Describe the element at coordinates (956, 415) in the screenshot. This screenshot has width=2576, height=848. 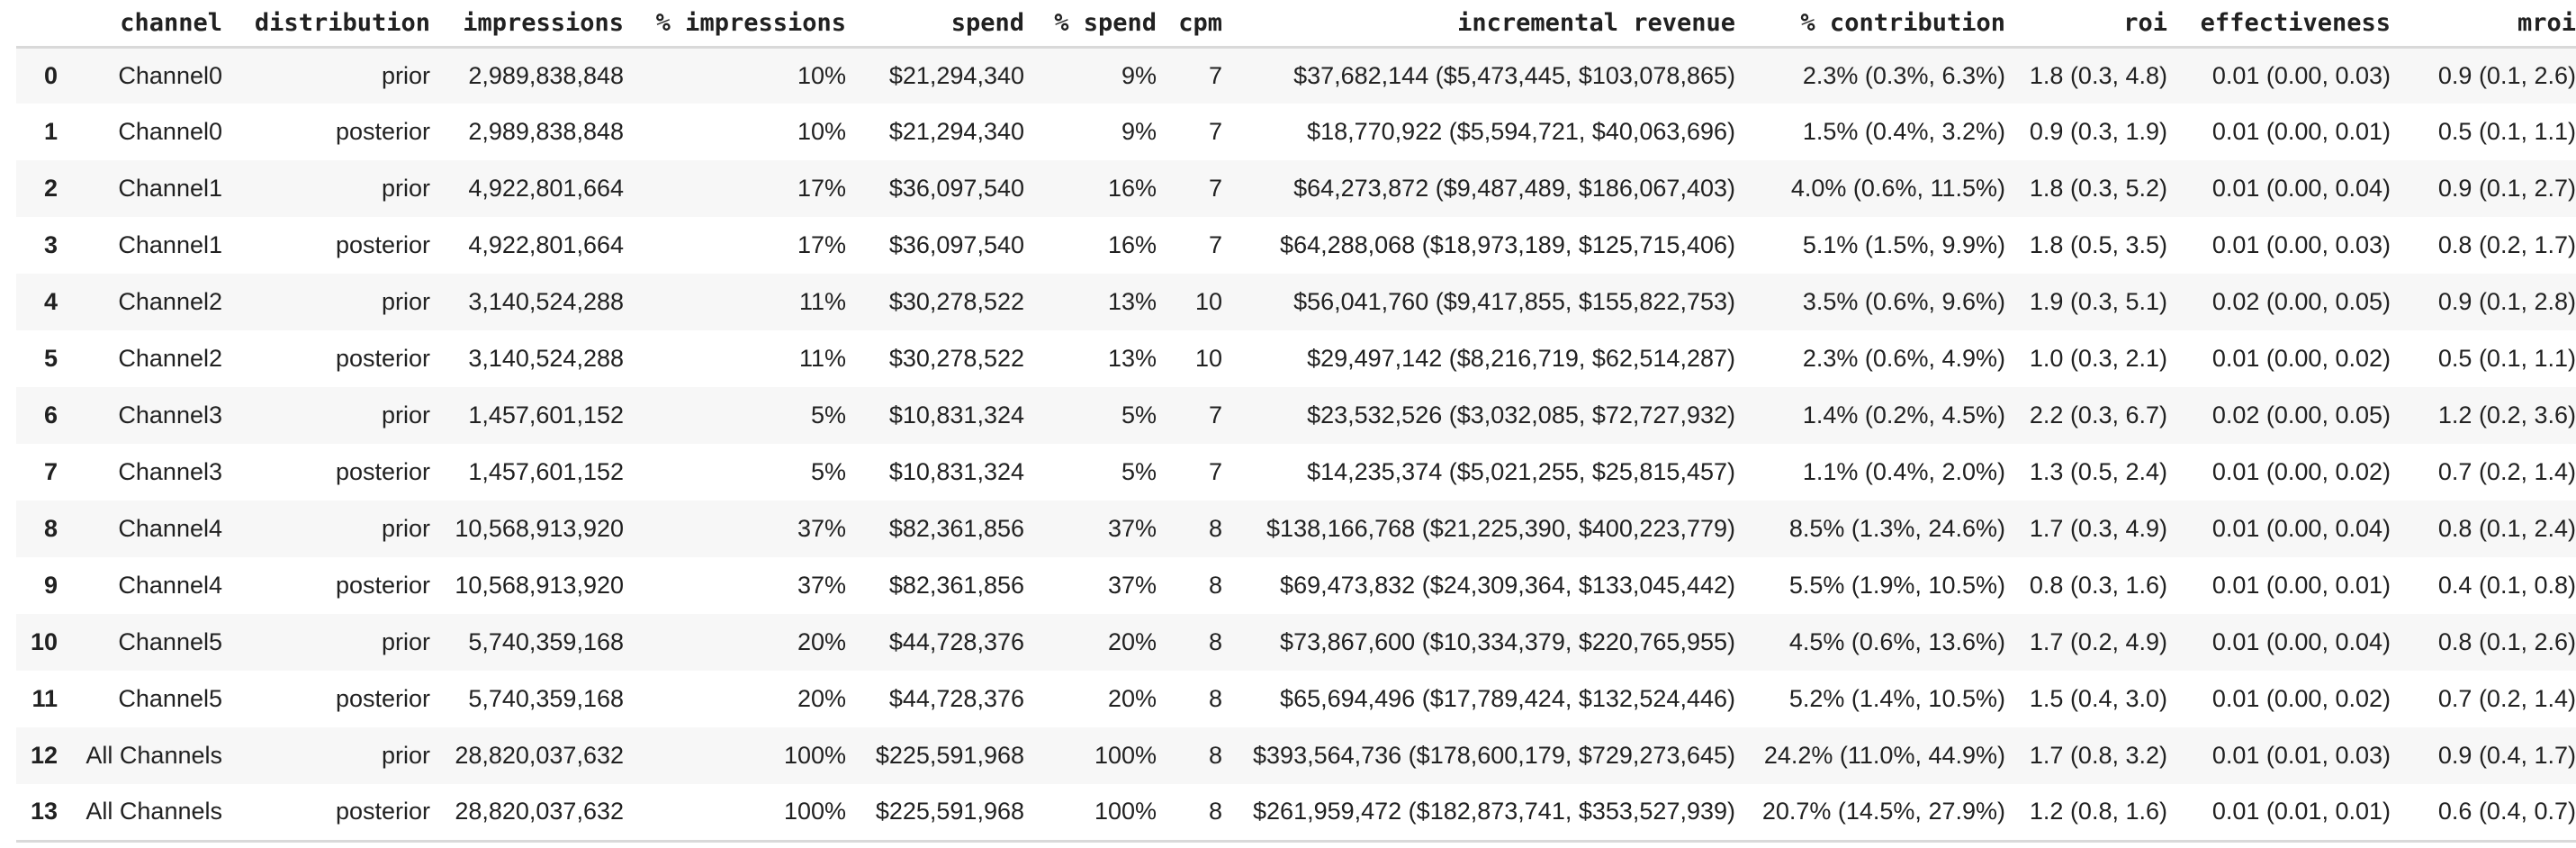
I see `cell: $10,831,324` at that location.